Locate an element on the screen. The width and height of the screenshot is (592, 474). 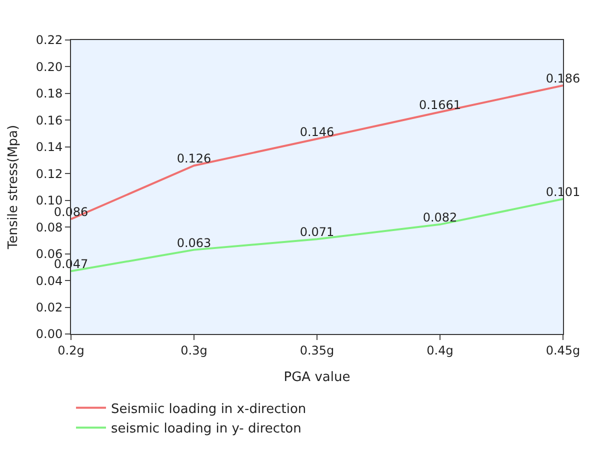
x-tick-label: 0.3g is located at coordinates (194, 350).